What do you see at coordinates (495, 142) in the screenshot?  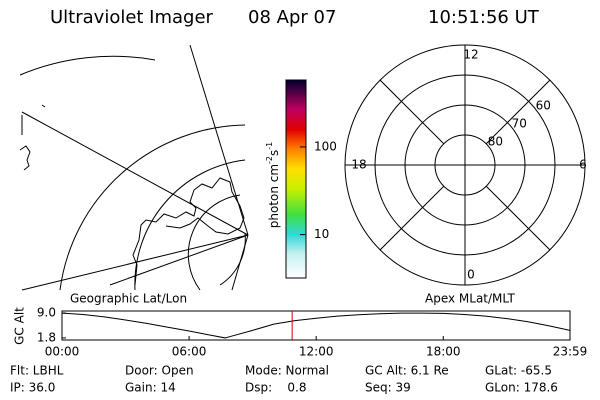 I see `lat-label: 80` at bounding box center [495, 142].